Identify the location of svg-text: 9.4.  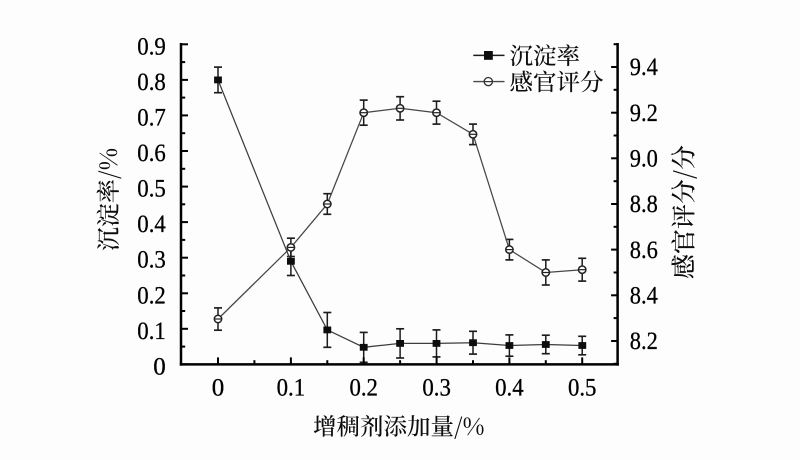
(644, 67).